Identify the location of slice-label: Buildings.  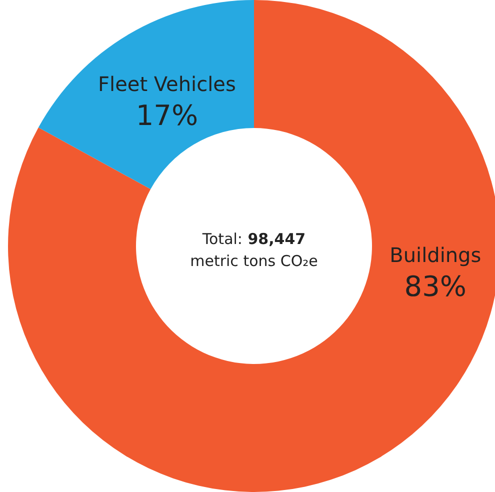
(436, 255).